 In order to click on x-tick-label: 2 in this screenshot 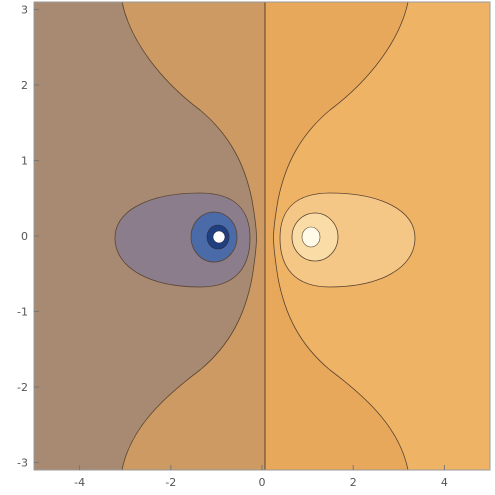, I will do `click(353, 482)`.